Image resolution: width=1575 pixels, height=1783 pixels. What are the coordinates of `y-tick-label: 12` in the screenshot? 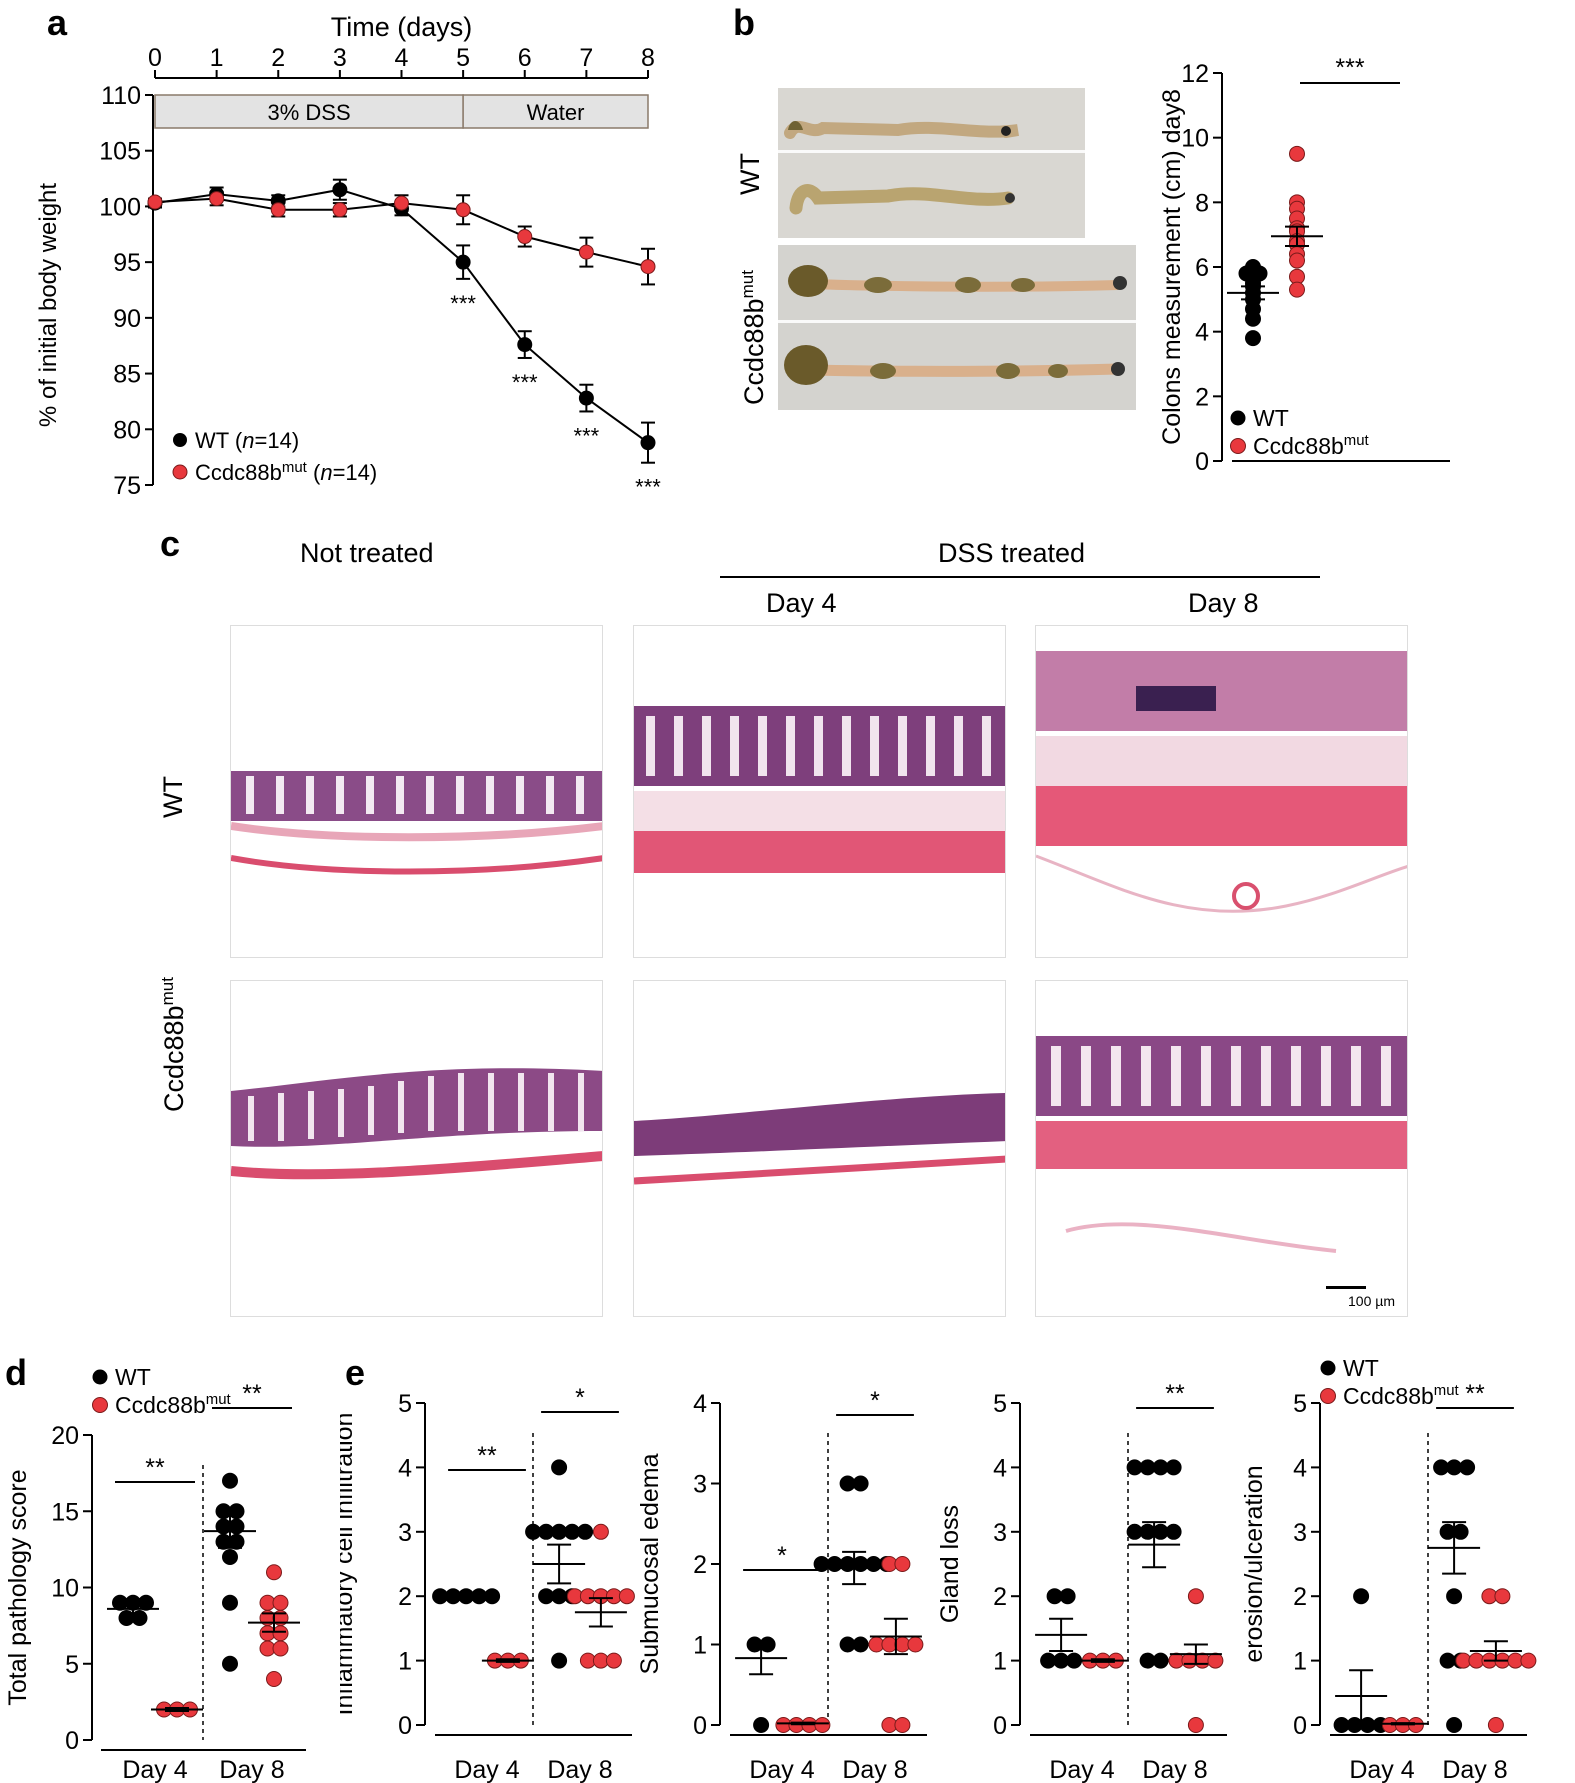 It's located at (1195, 74).